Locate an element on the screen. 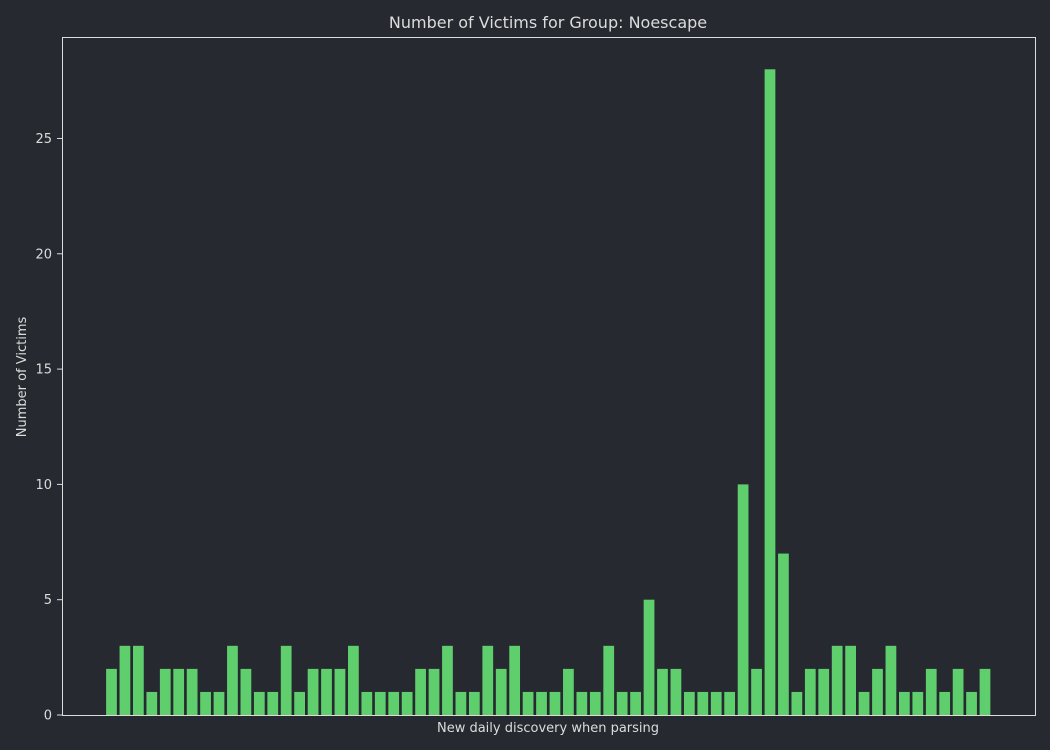 The width and height of the screenshot is (1050, 750). y-tick-label-4: 20 is located at coordinates (43, 254).